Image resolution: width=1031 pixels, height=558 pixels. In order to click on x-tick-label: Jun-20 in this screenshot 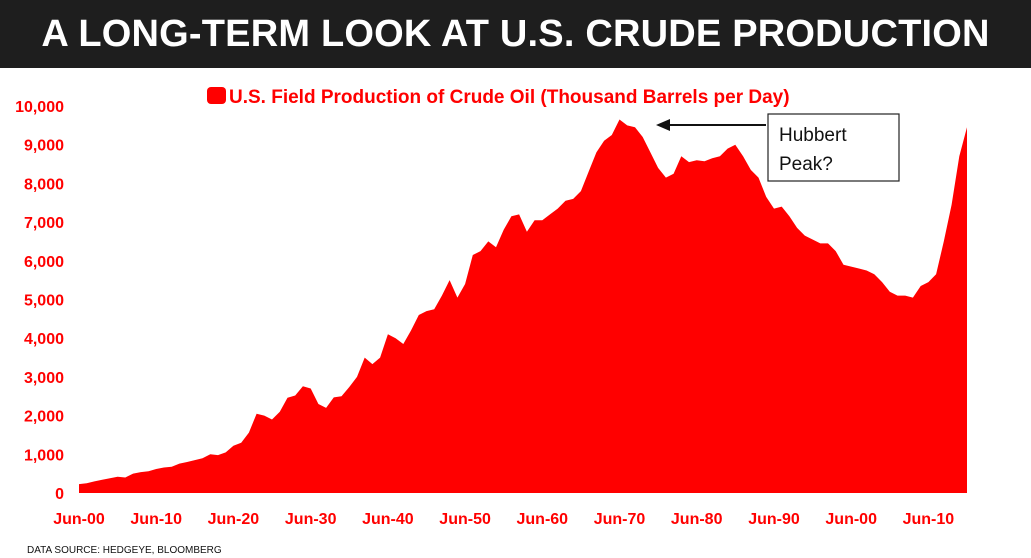, I will do `click(234, 519)`.